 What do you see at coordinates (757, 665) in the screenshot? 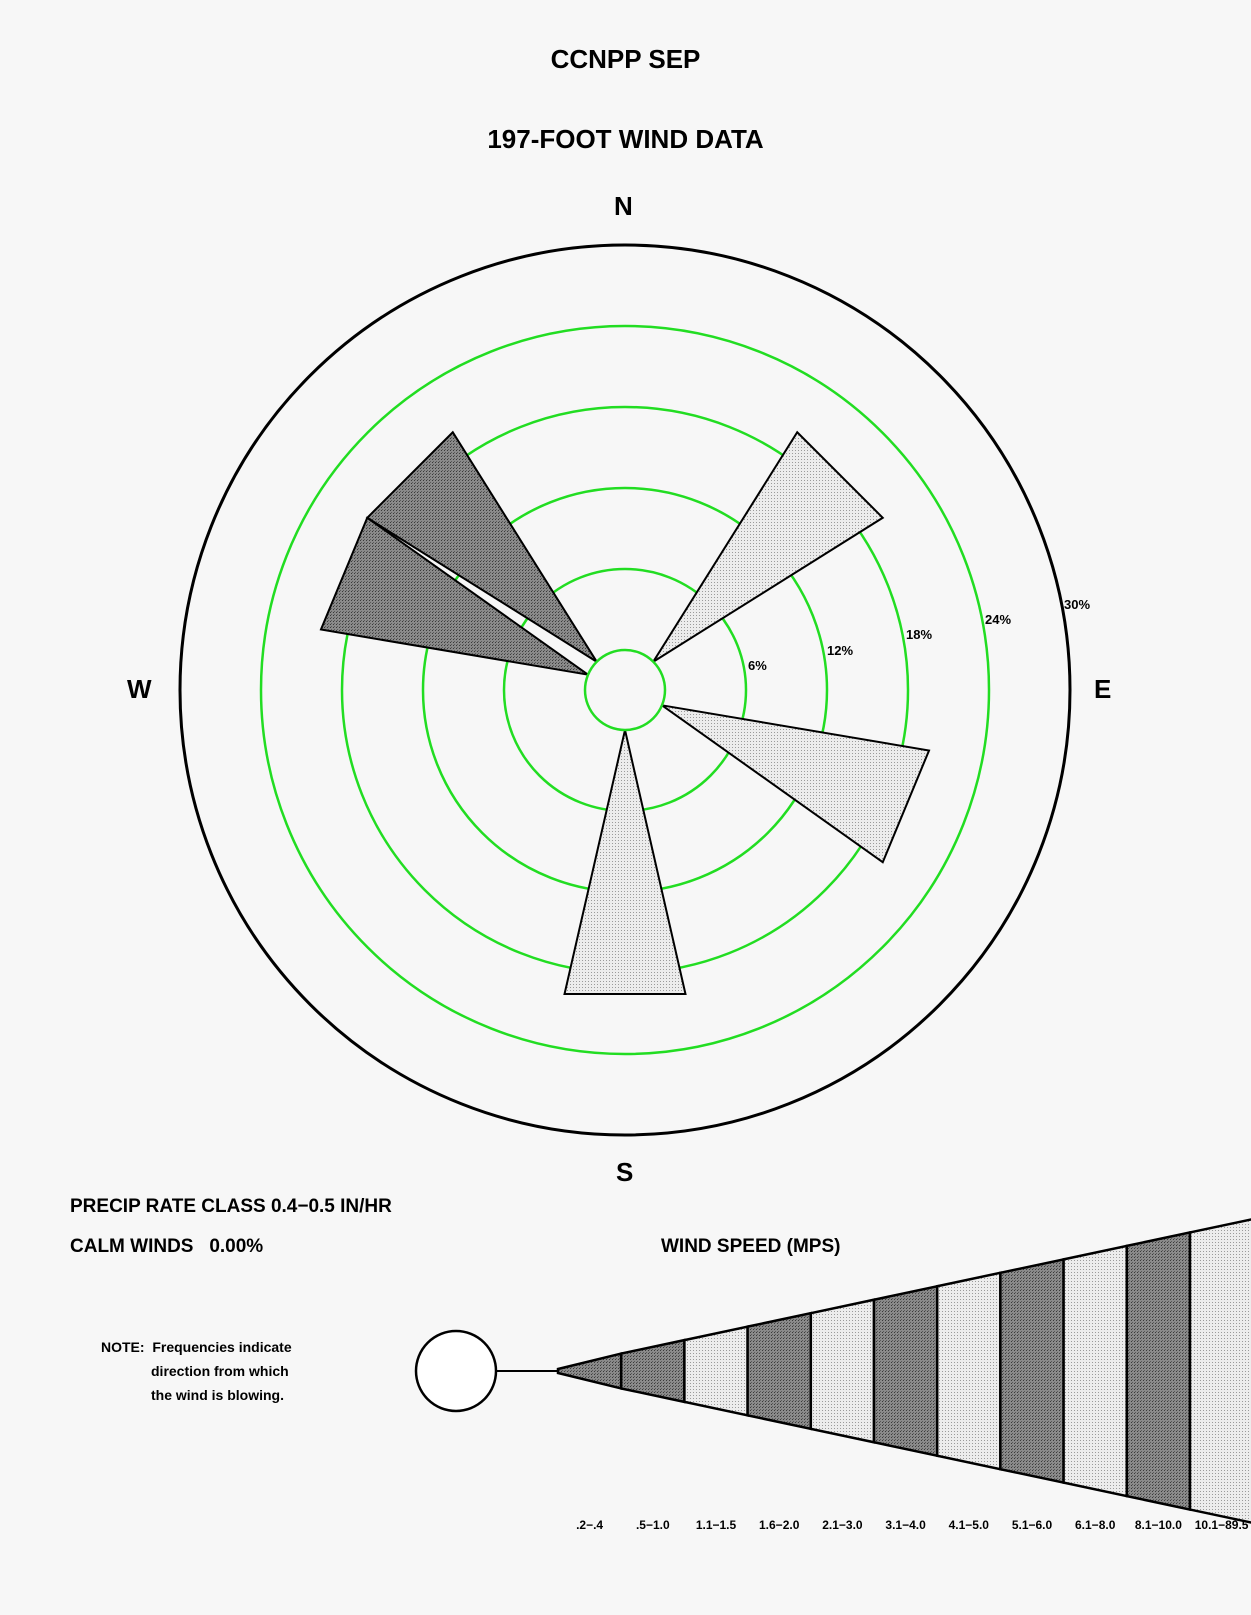
I see `ring-label-6: 6%` at bounding box center [757, 665].